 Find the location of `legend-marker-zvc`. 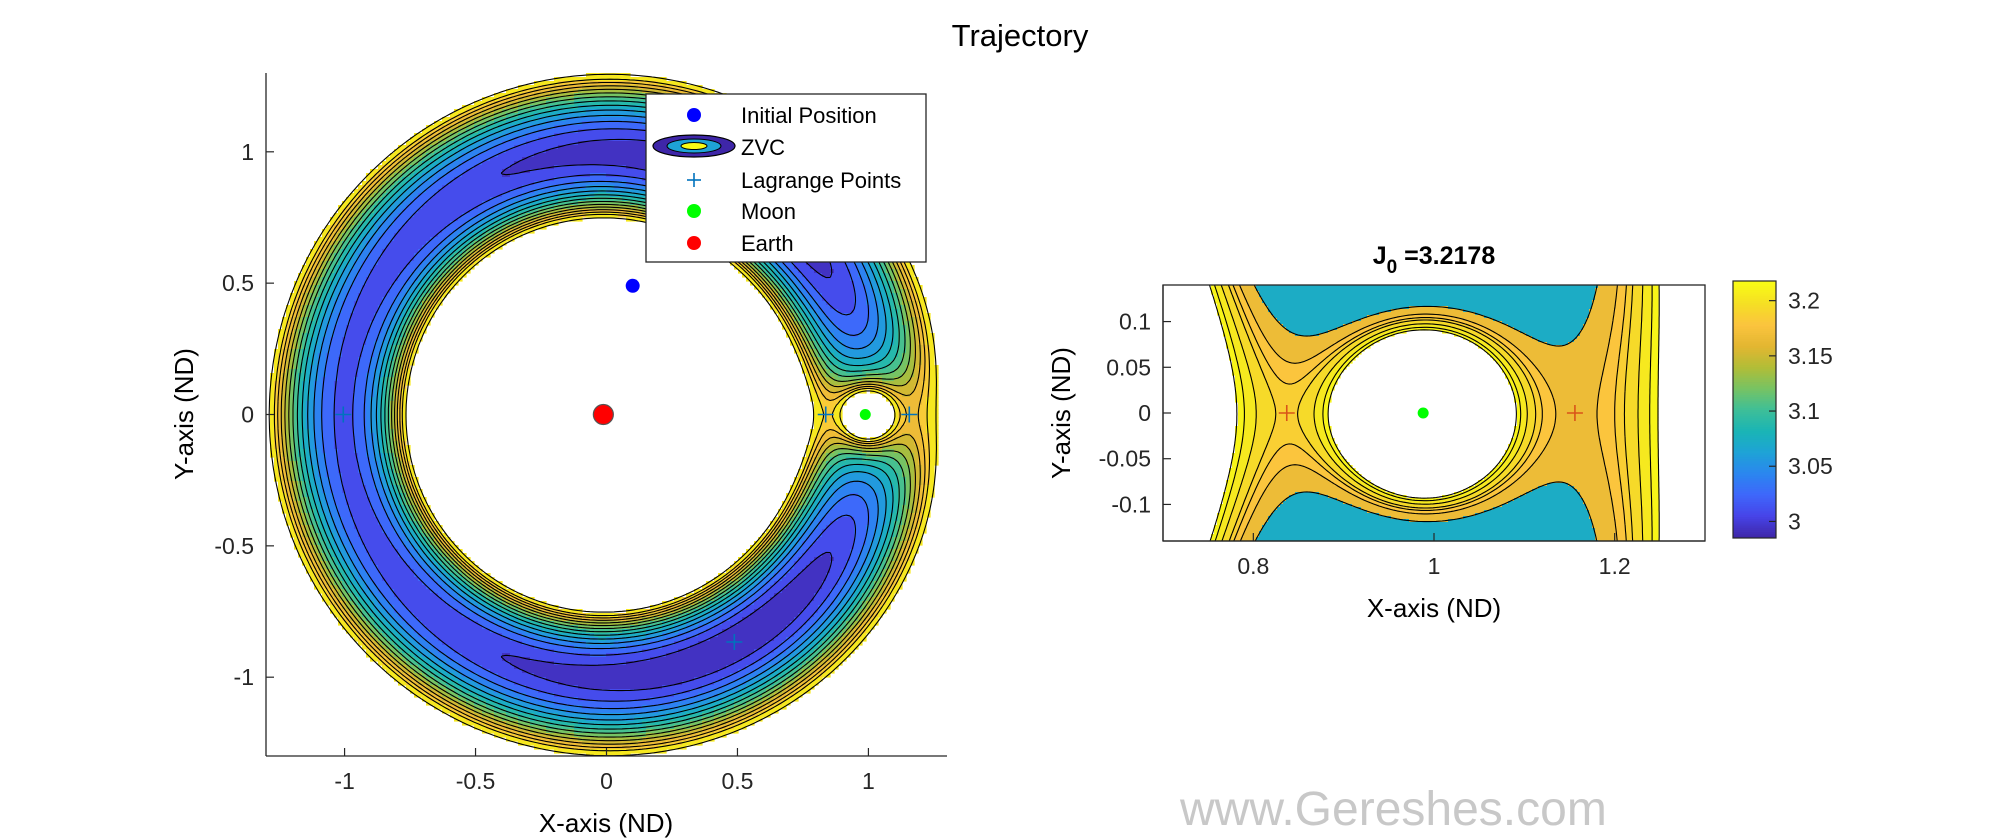

legend-marker-zvc is located at coordinates (694, 146).